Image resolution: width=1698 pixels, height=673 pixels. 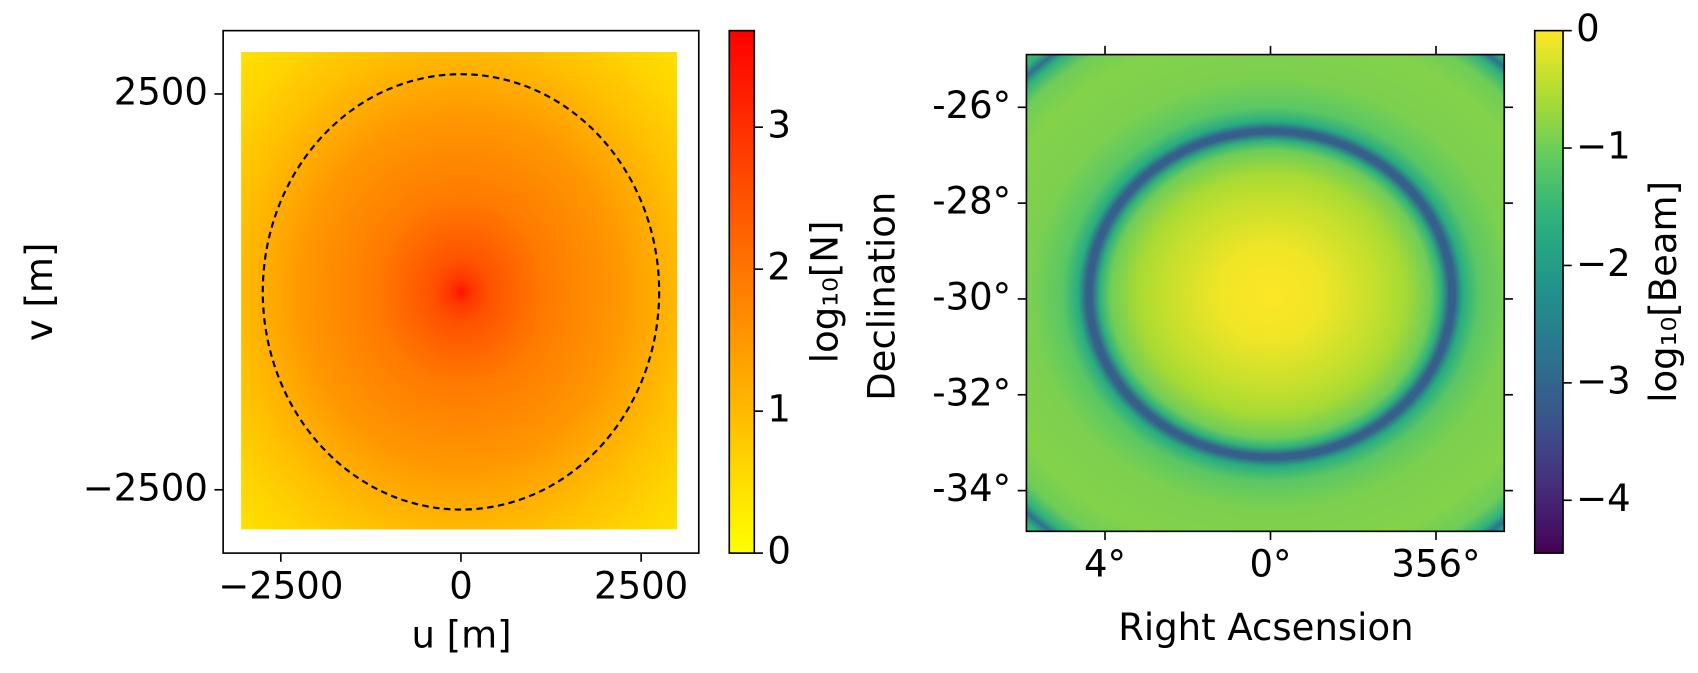 What do you see at coordinates (971, 392) in the screenshot?
I see `y-tick-label: -32°` at bounding box center [971, 392].